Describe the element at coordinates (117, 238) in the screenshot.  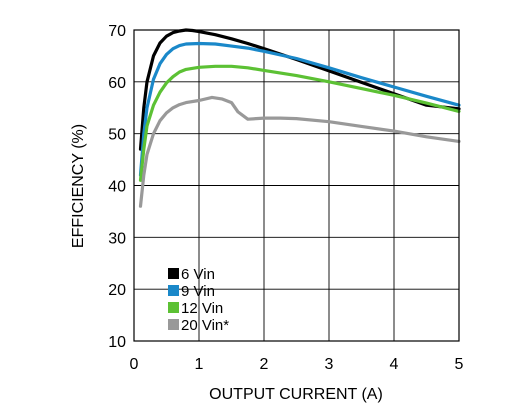
I see `y-tick-label-2: 30` at that location.